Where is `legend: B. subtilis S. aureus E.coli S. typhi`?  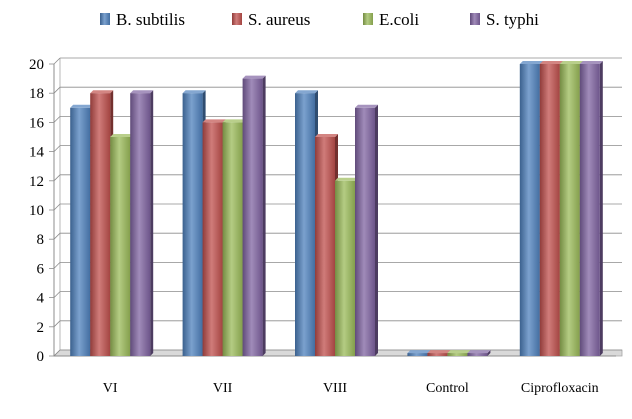 legend: B. subtilis S. aureus E.coli S. typhi is located at coordinates (319, 19).